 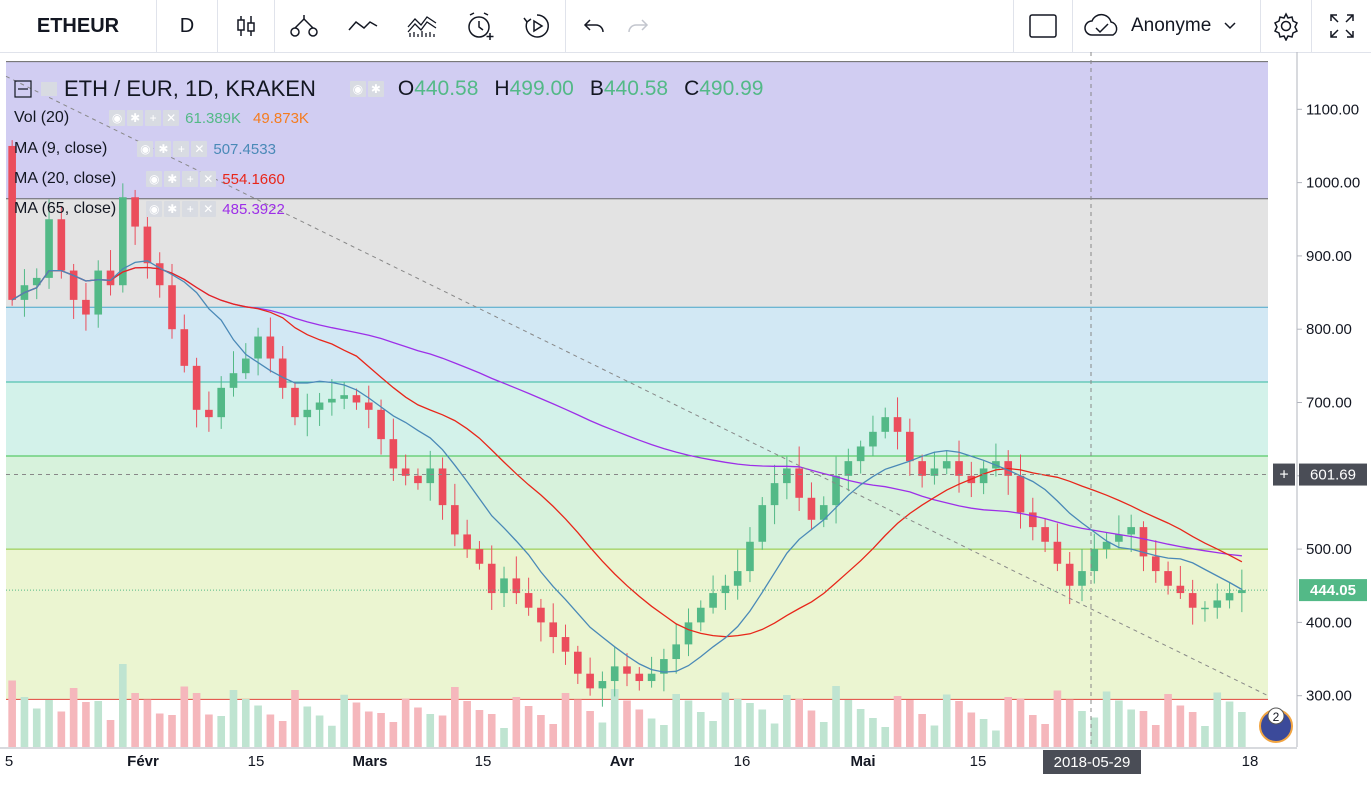 I want to click on collapse-legend-icon, so click(x=23, y=89).